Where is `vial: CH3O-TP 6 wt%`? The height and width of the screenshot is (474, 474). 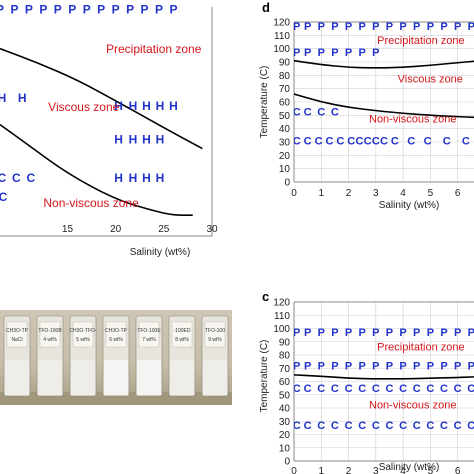 vial: CH3O-TP 6 wt% is located at coordinates (116, 356).